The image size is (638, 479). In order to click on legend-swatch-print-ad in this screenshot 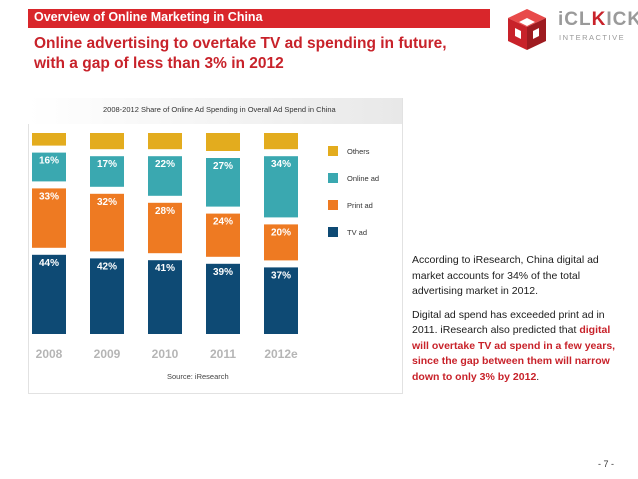, I will do `click(333, 205)`.